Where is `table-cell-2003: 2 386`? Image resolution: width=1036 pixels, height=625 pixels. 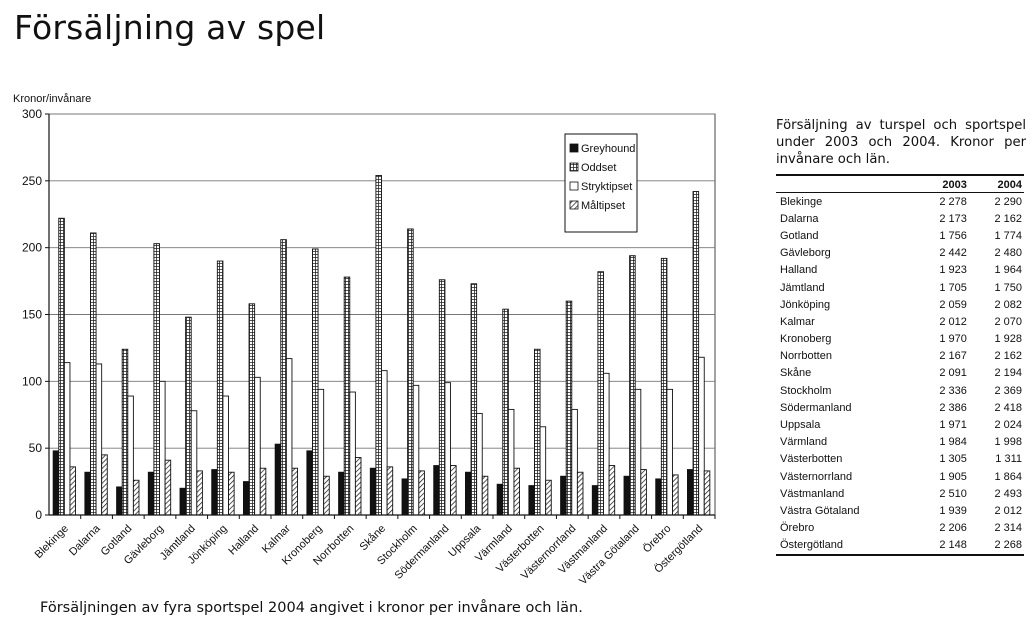 table-cell-2003: 2 386 is located at coordinates (953, 407).